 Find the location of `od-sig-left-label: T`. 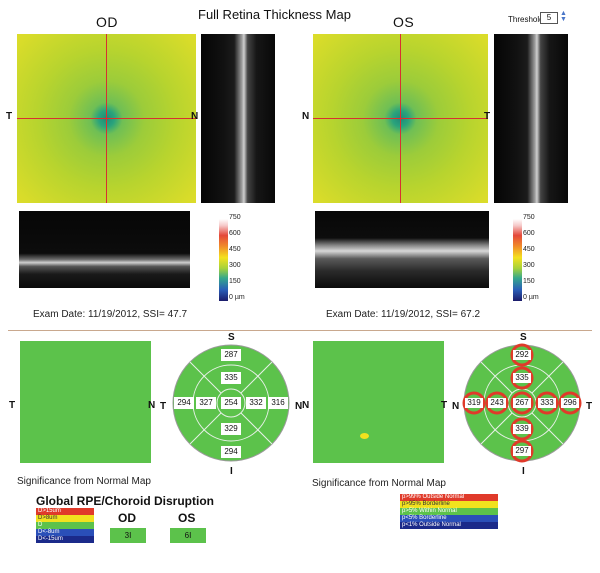

od-sig-left-label: T is located at coordinates (12, 405).